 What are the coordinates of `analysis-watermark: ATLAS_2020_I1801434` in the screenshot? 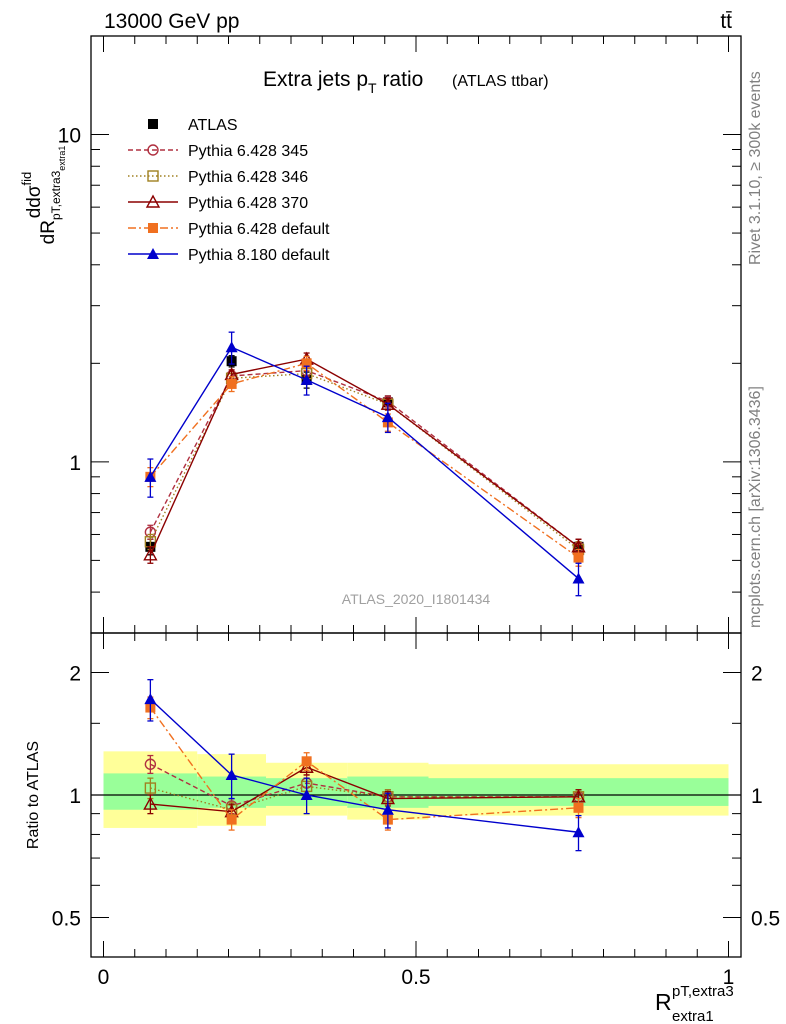 It's located at (416, 599).